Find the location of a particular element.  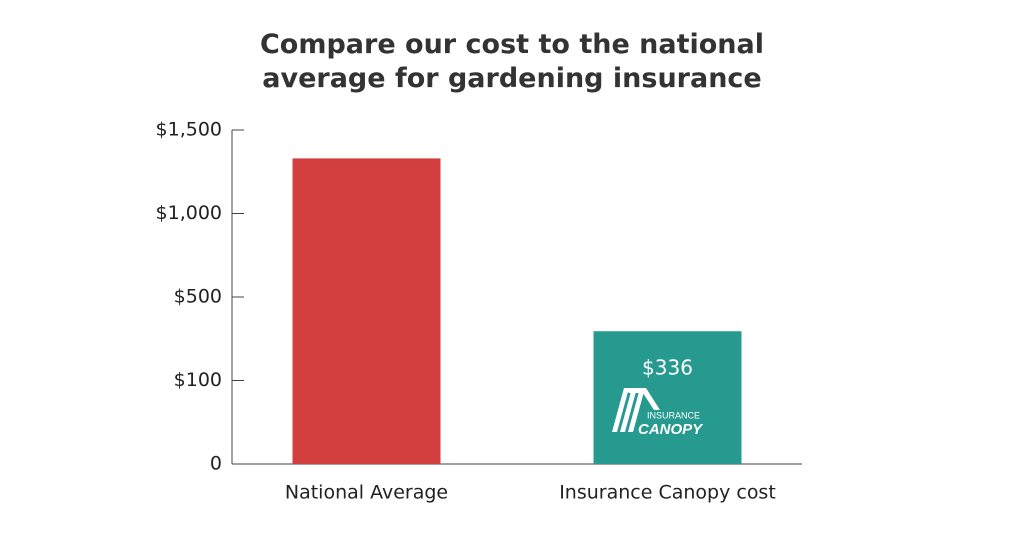

y-tick-label: $500 is located at coordinates (198, 297).